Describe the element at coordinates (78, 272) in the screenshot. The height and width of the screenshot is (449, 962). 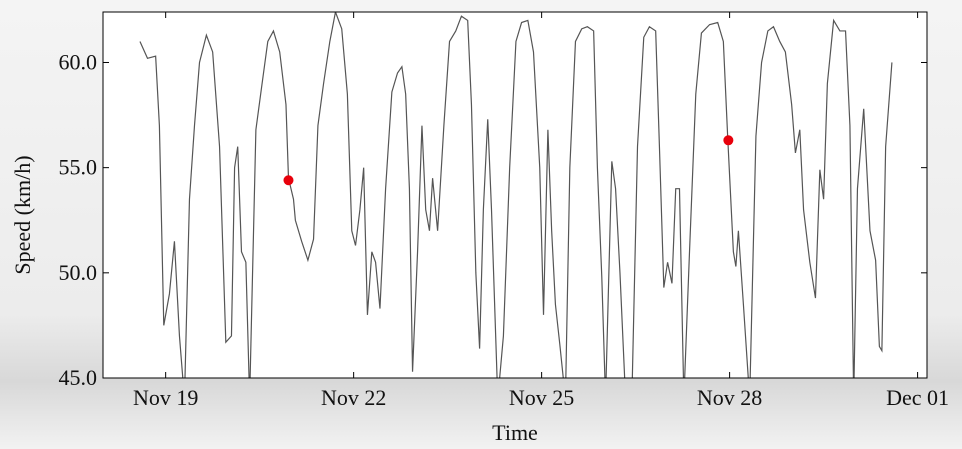
I see `y-tick-label: 50.0` at that location.